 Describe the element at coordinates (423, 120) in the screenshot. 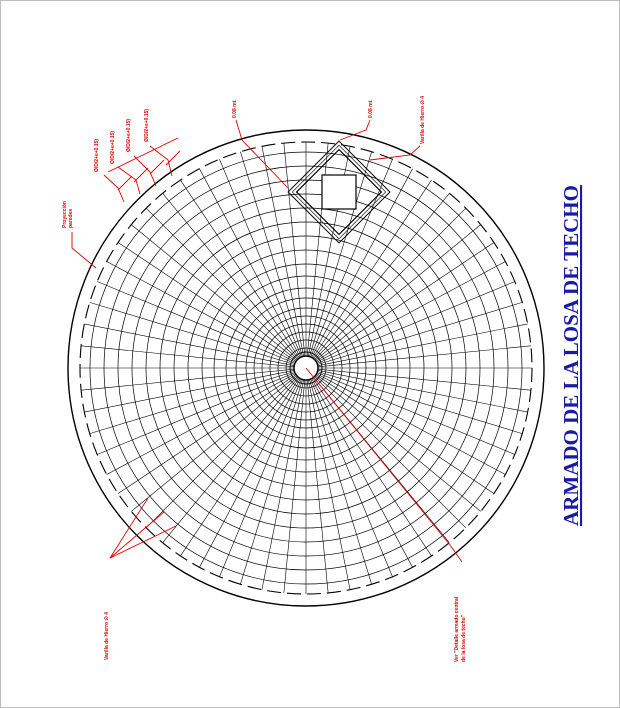

I see `label-varilla-top: Varilla de Hierro ∅ 4` at that location.